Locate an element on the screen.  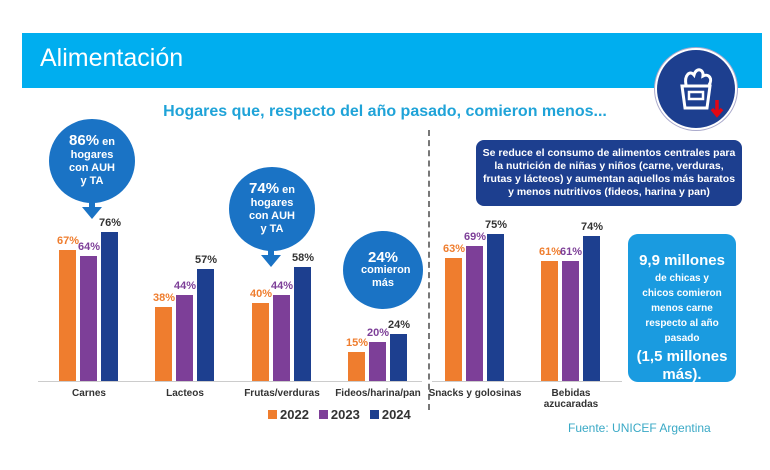
callout-bubble-fideos: 24% comieron más is located at coordinates (383, 270).